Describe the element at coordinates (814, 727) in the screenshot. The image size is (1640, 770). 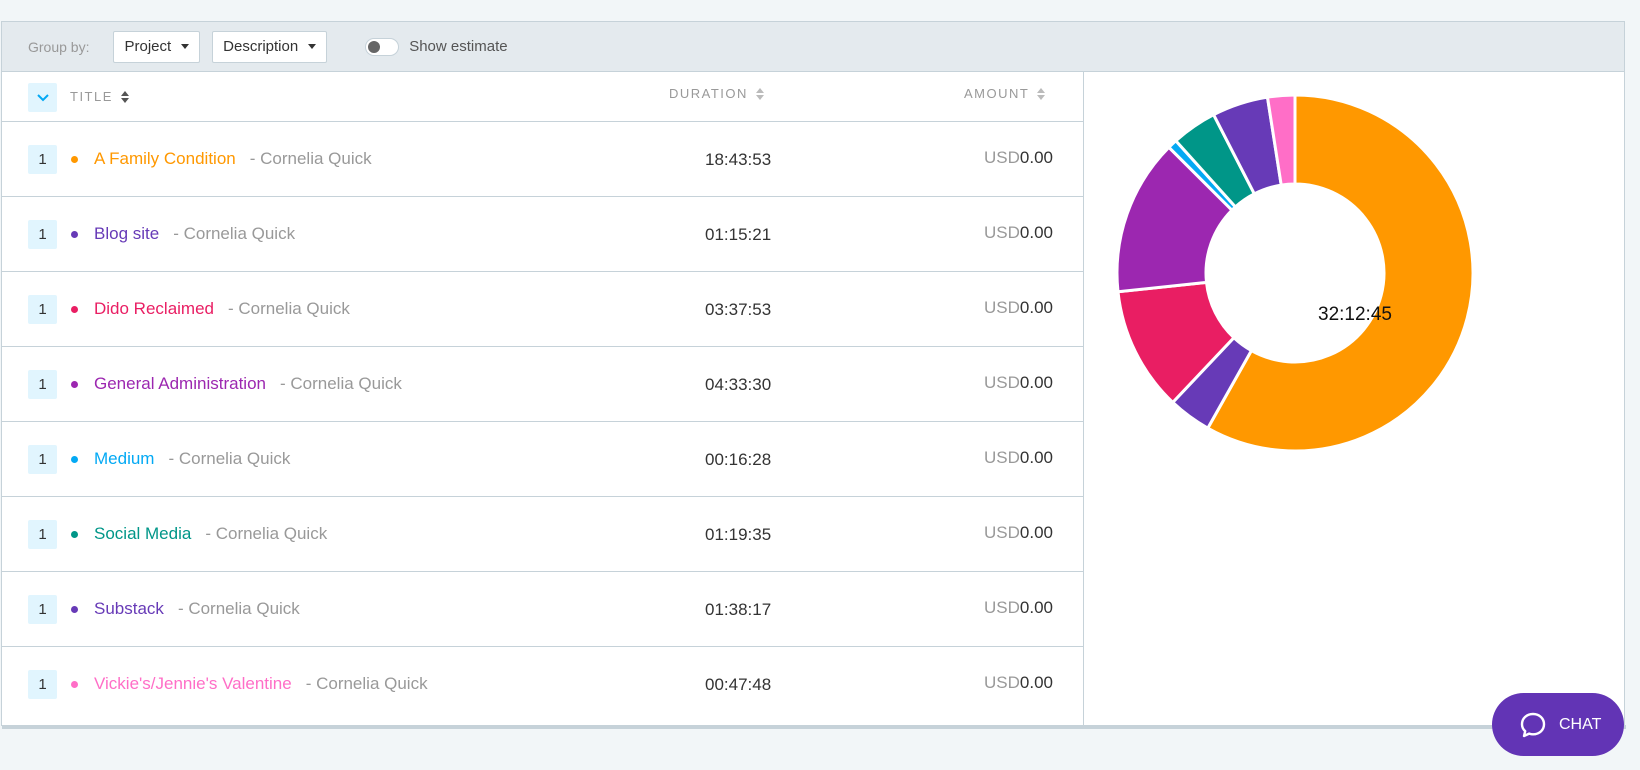
I see `card-bottom-border` at that location.